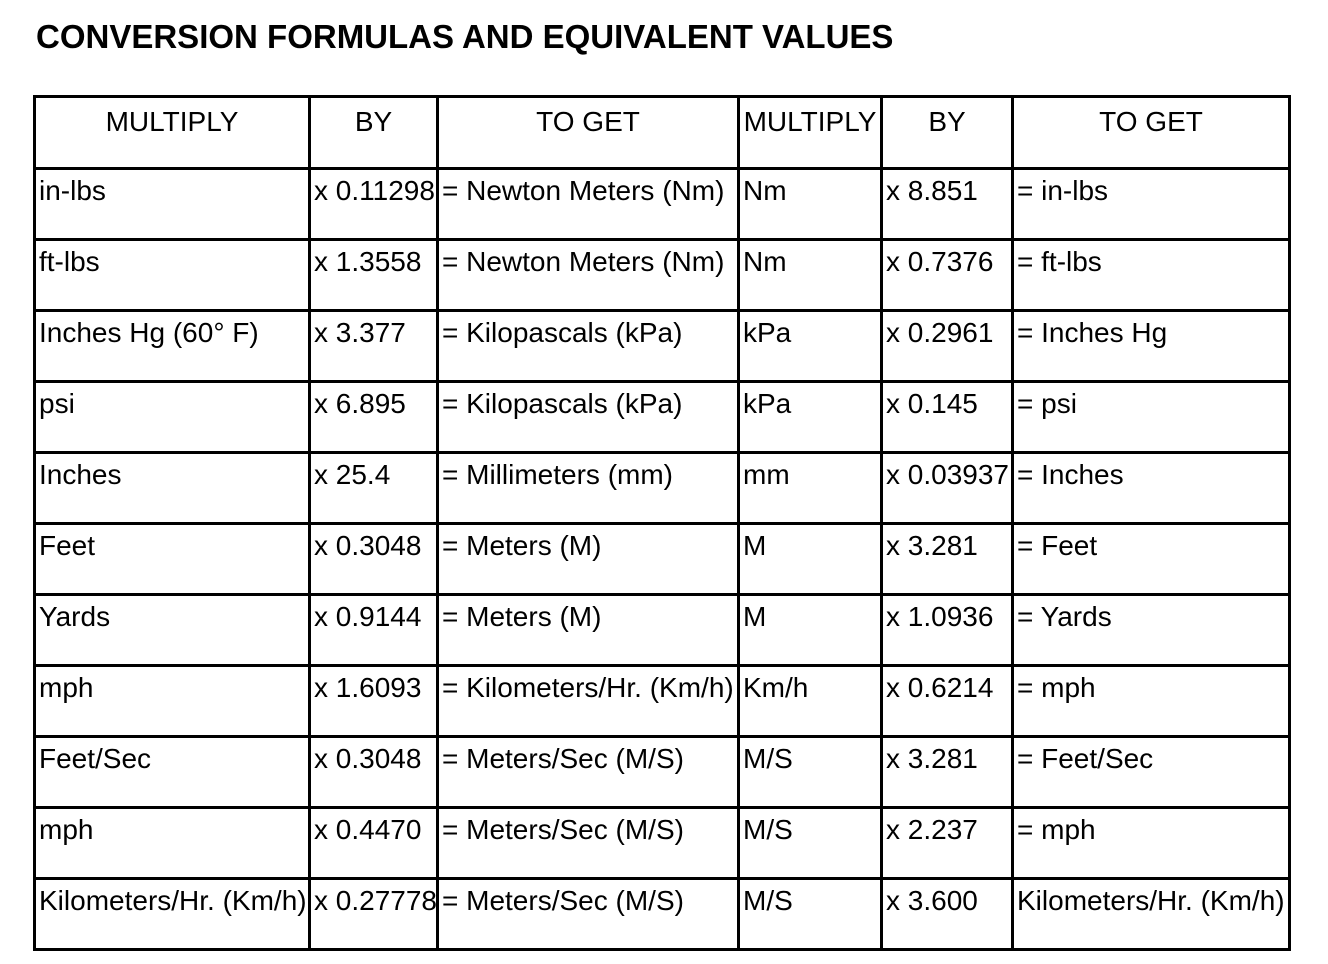 The width and height of the screenshot is (1328, 964). What do you see at coordinates (172, 204) in the screenshot?
I see `multiply-left-cell: in-lbs` at bounding box center [172, 204].